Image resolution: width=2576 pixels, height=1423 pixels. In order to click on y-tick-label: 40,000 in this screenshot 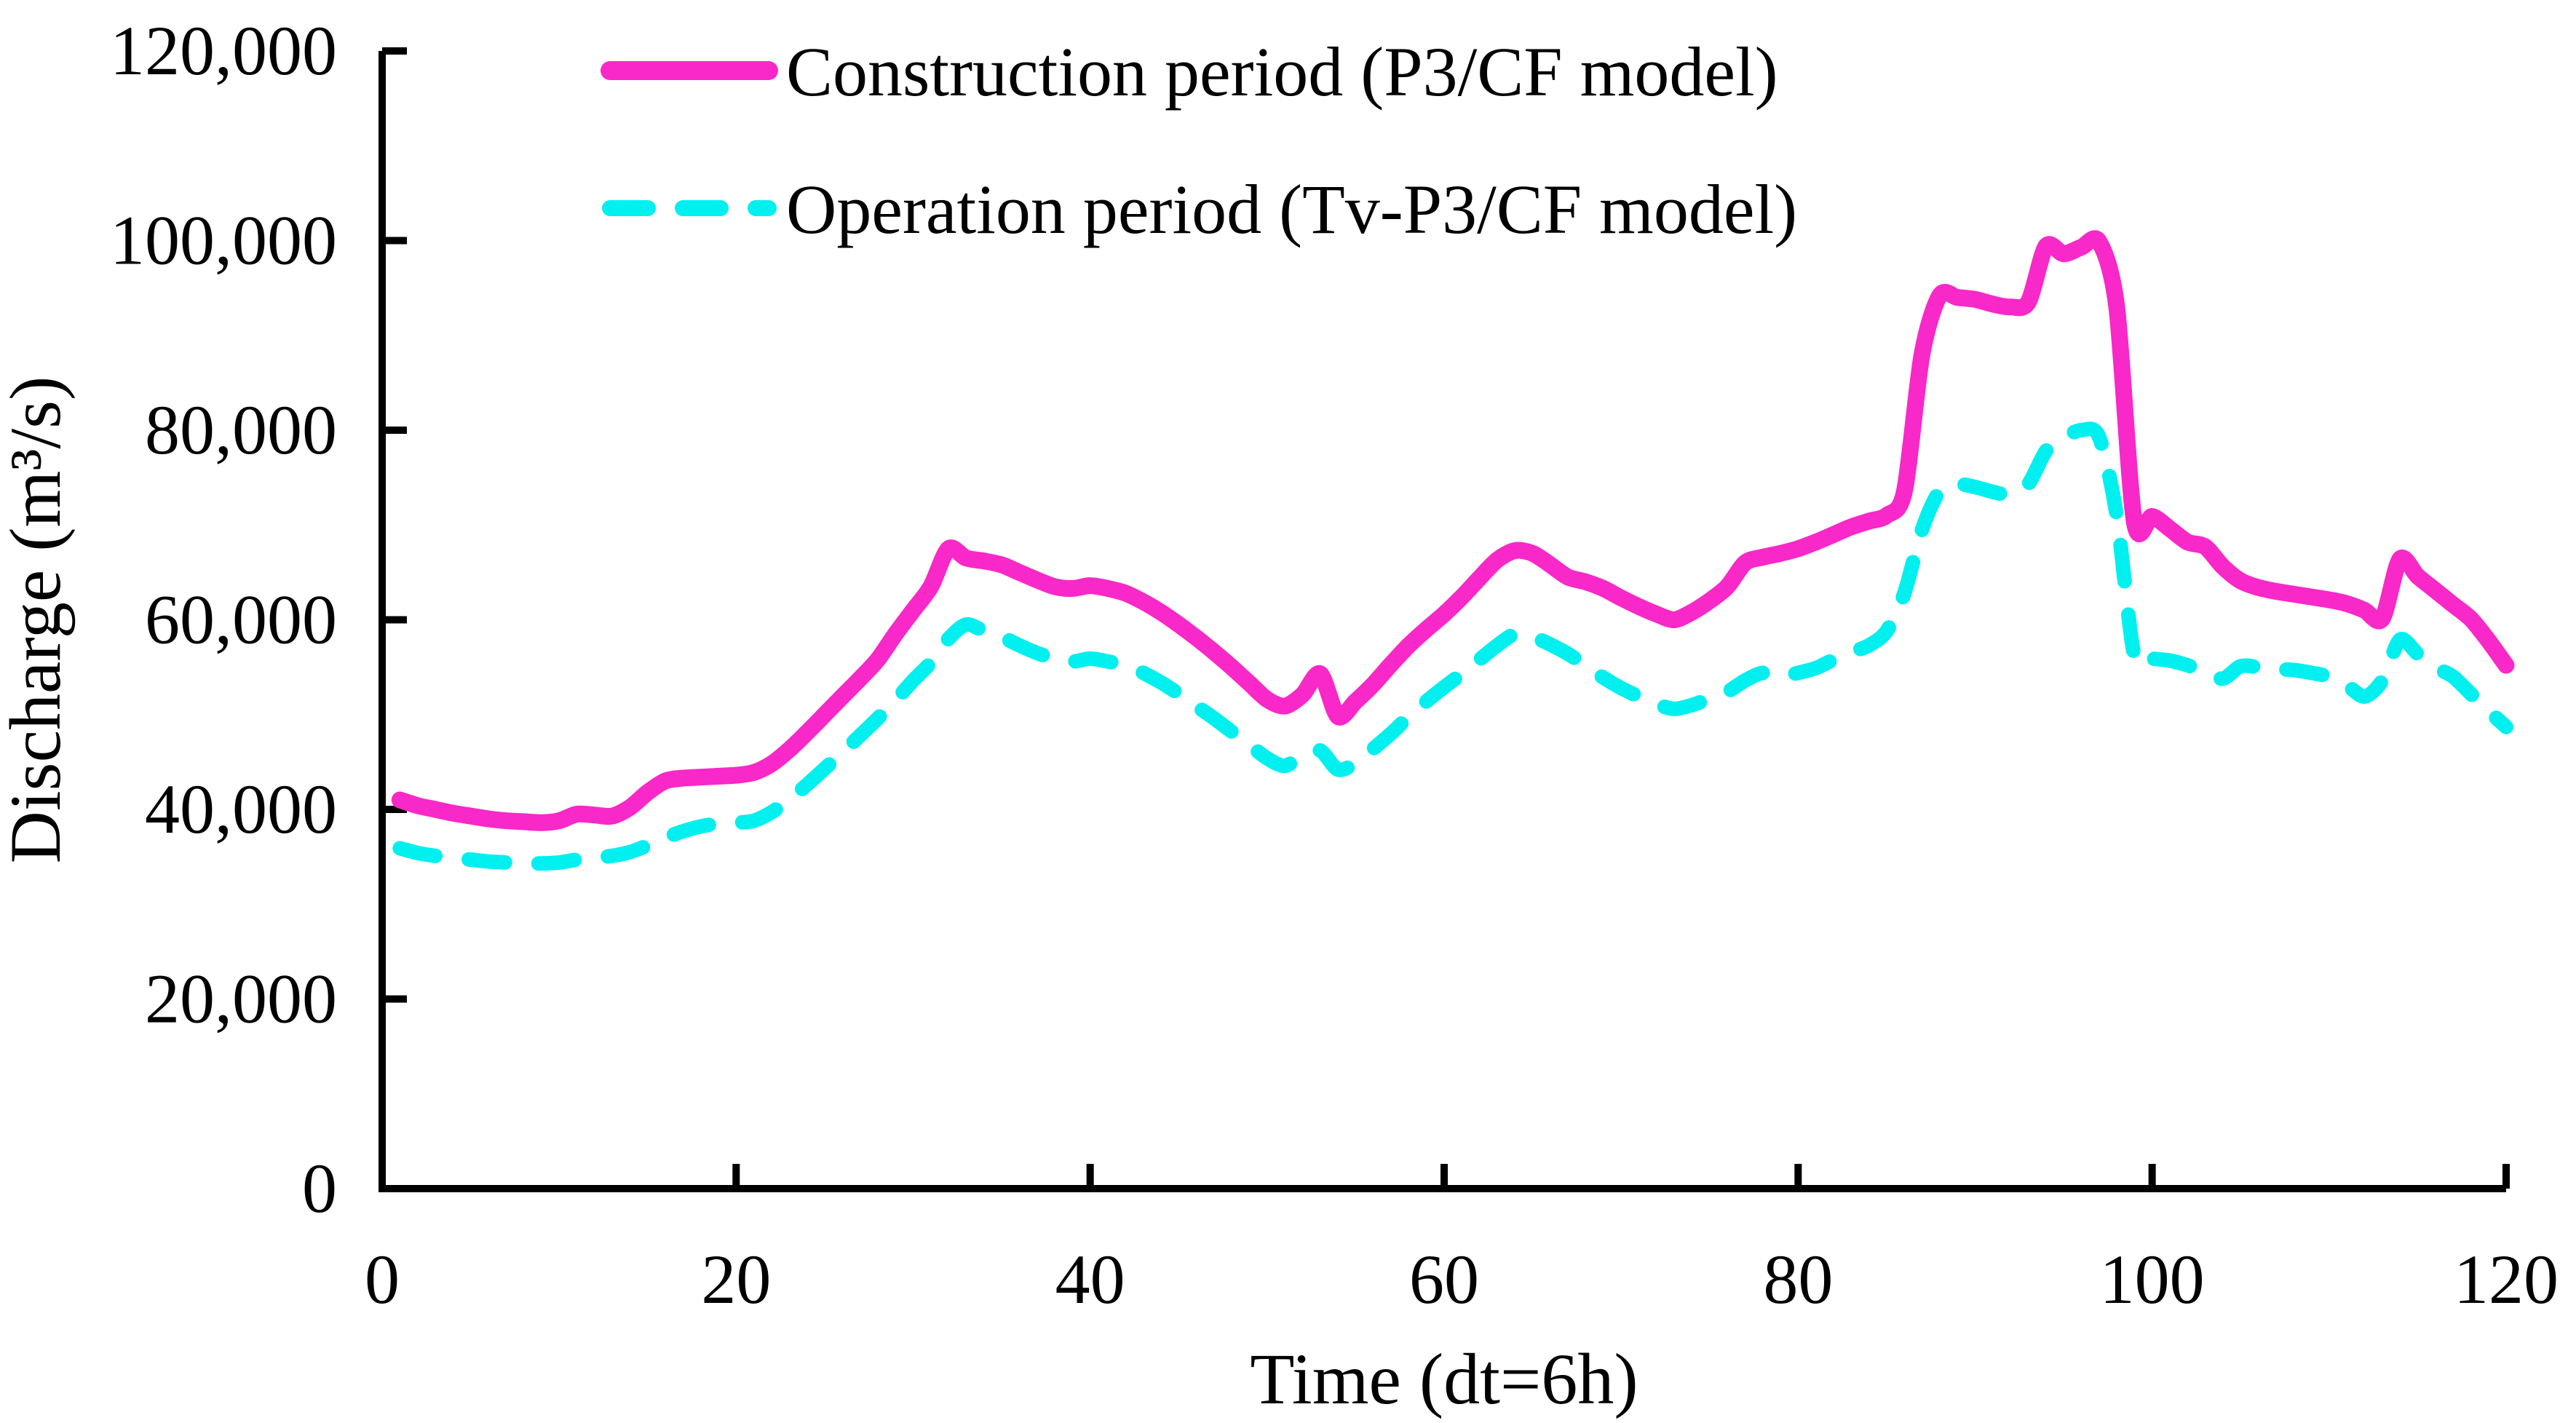, I will do `click(241, 809)`.